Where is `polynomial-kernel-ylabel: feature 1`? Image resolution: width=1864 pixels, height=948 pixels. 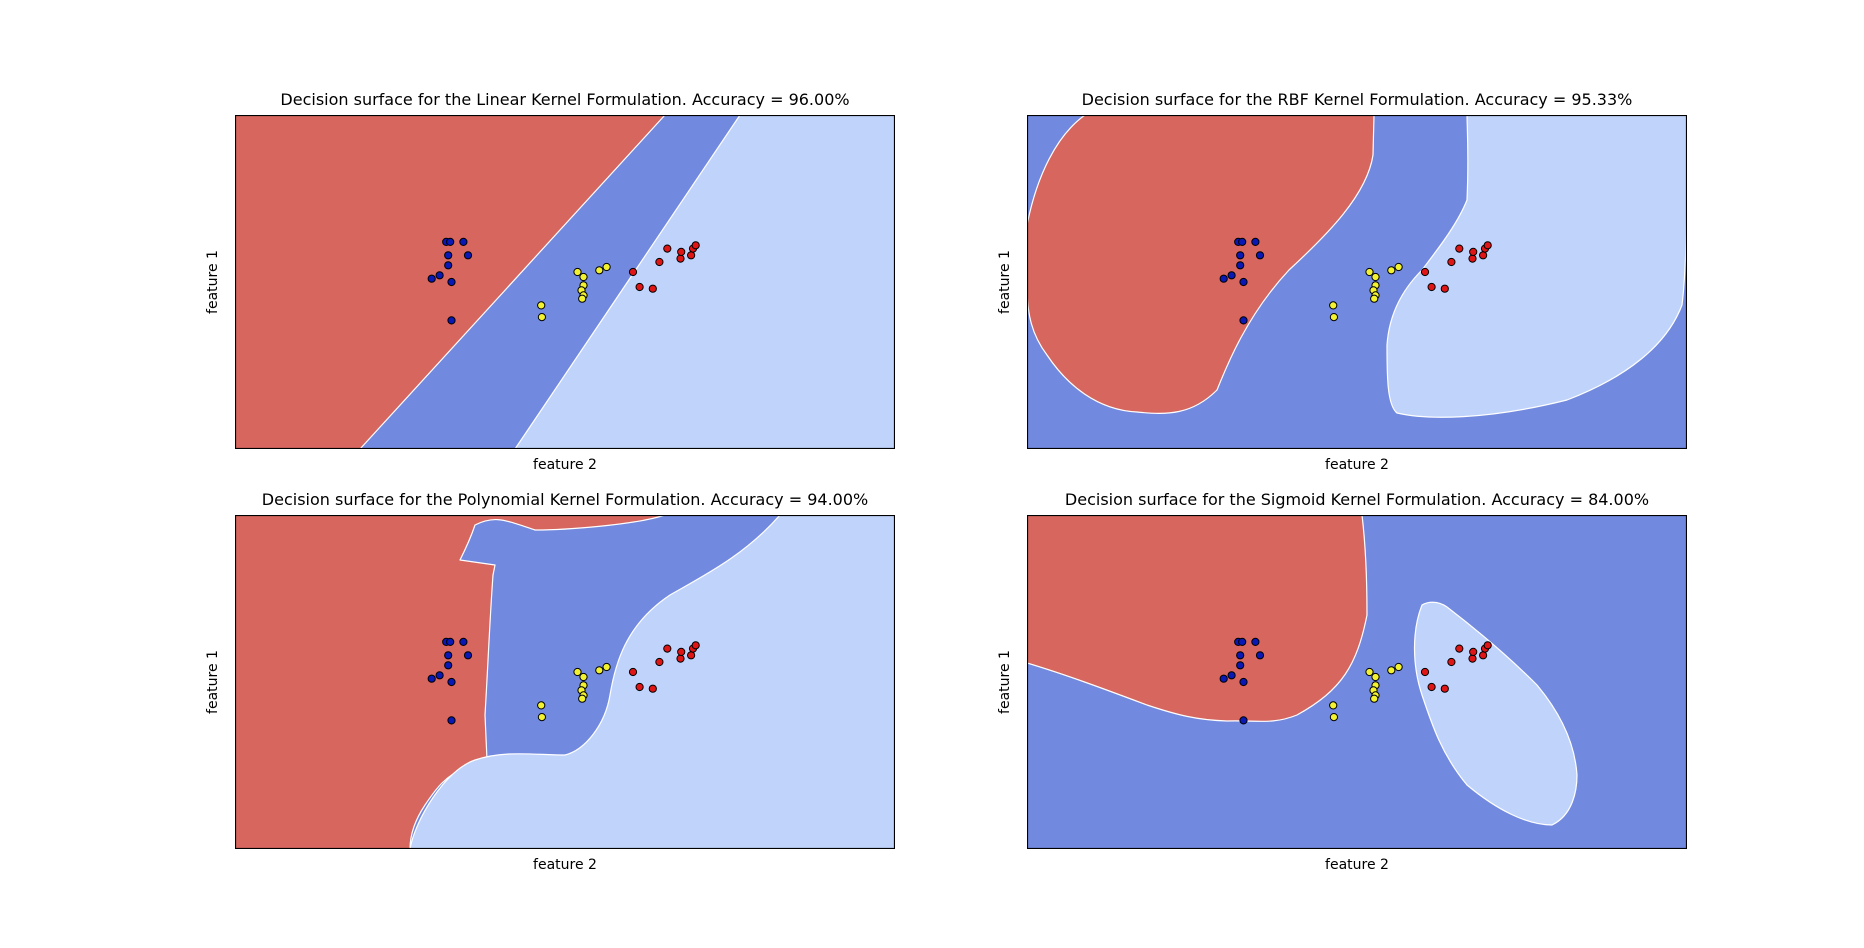
polynomial-kernel-ylabel: feature 1 is located at coordinates (213, 682).